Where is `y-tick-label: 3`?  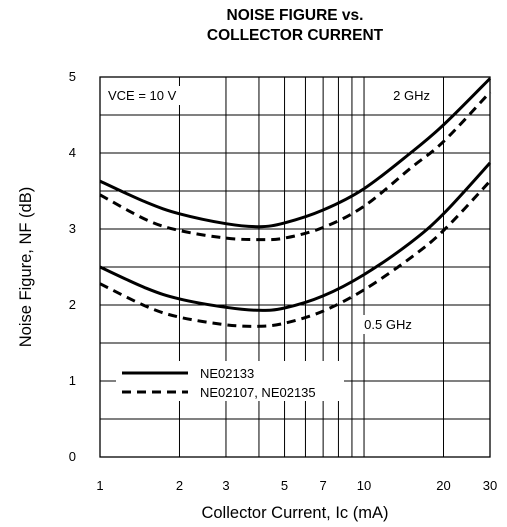 y-tick-label: 3 is located at coordinates (72, 228).